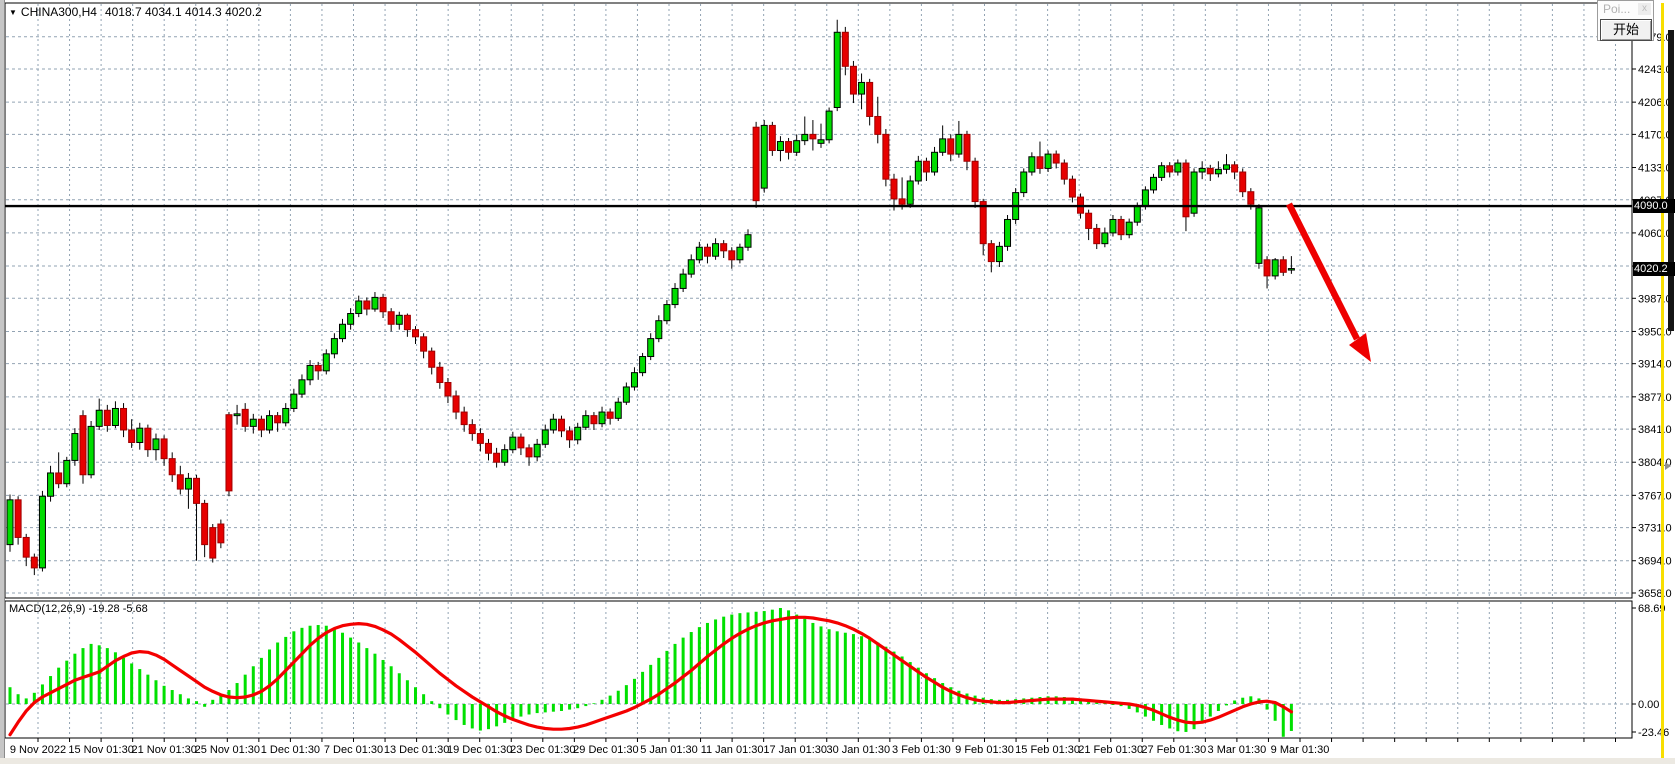 This screenshot has width=1675, height=764. I want to click on price-axis-label: 3877.0, so click(1655, 398).